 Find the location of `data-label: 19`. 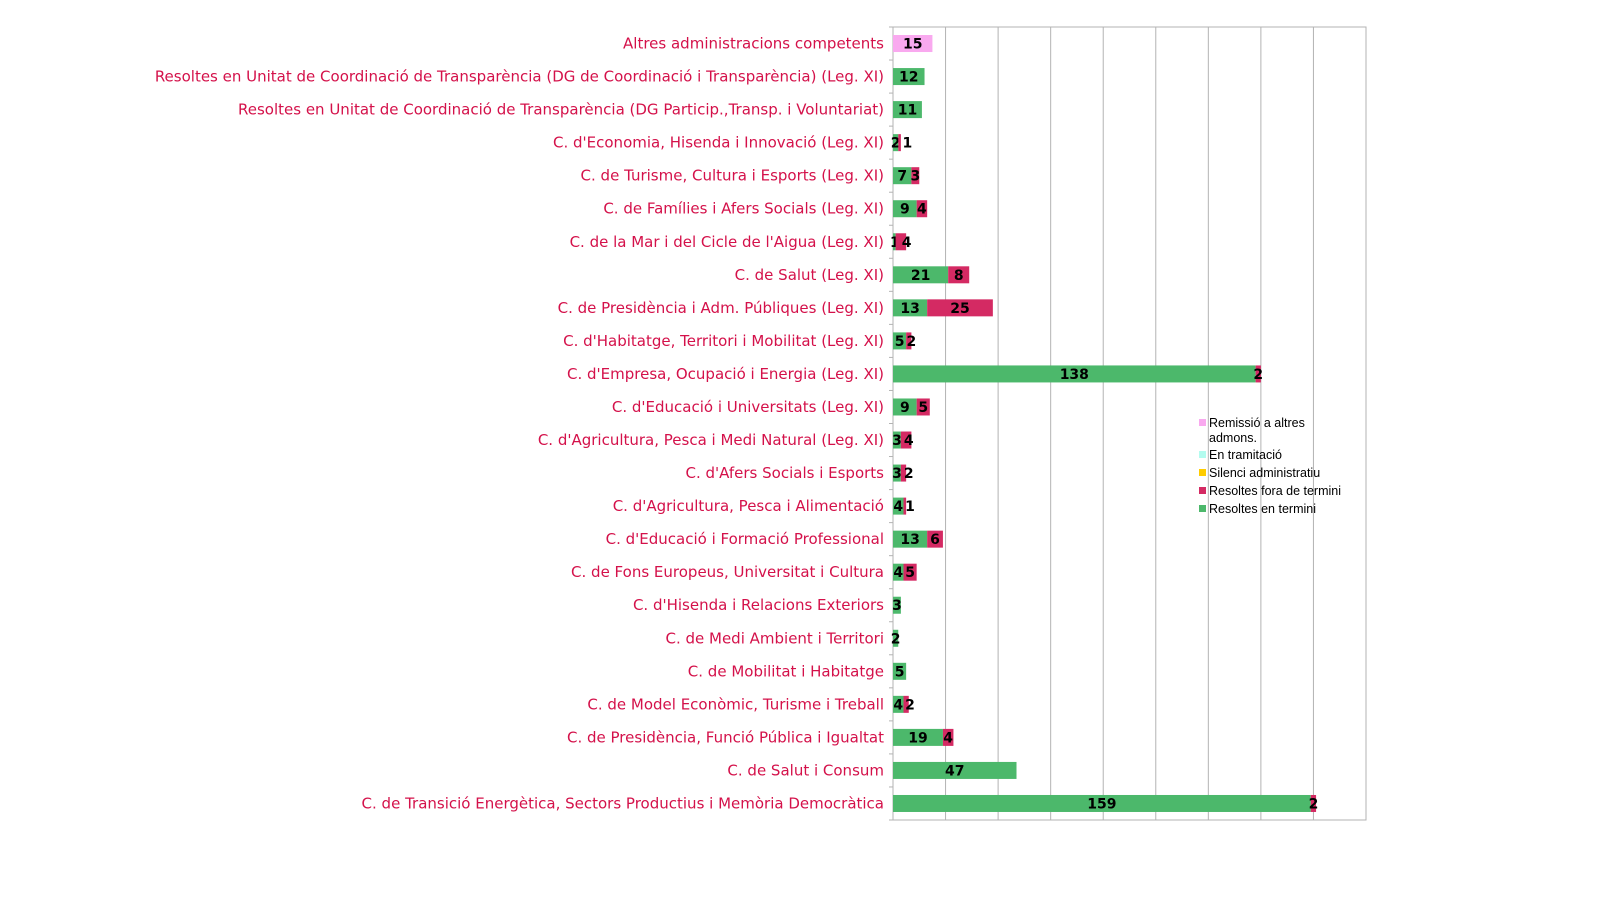

data-label: 19 is located at coordinates (917, 738).